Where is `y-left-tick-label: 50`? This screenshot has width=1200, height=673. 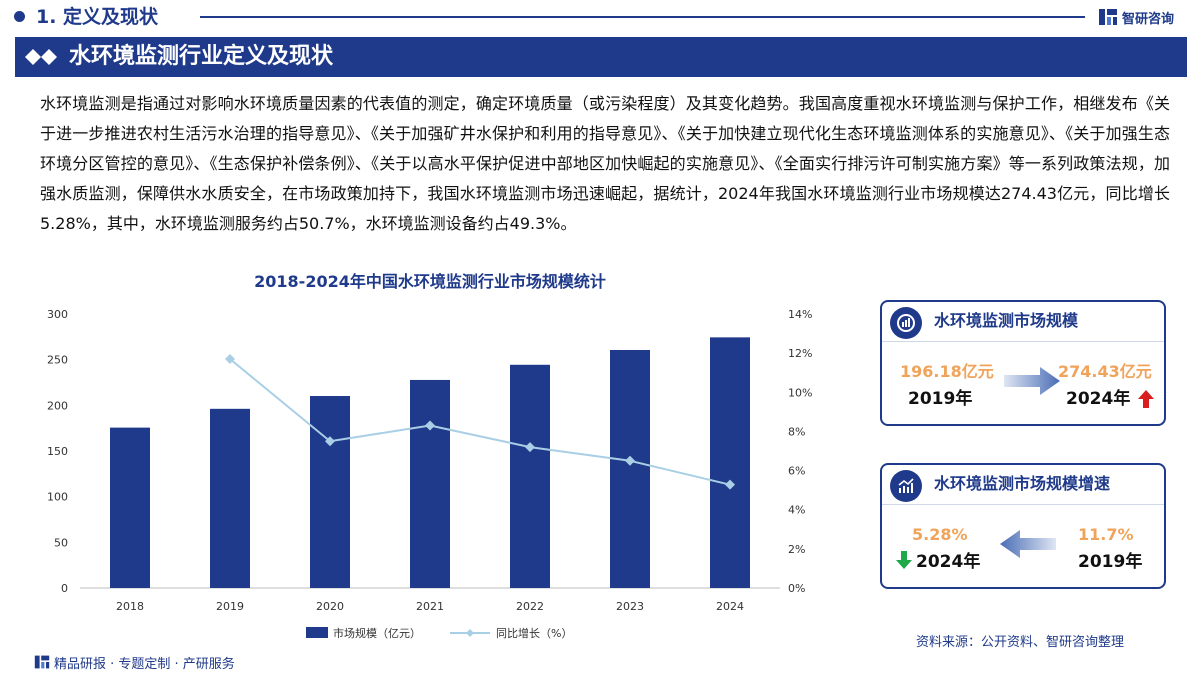 y-left-tick-label: 50 is located at coordinates (61, 542).